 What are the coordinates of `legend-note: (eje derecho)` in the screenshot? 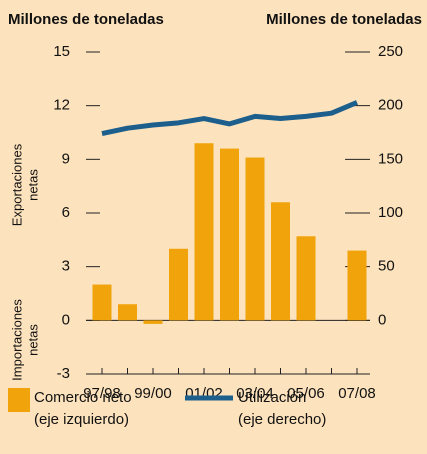 It's located at (282, 419).